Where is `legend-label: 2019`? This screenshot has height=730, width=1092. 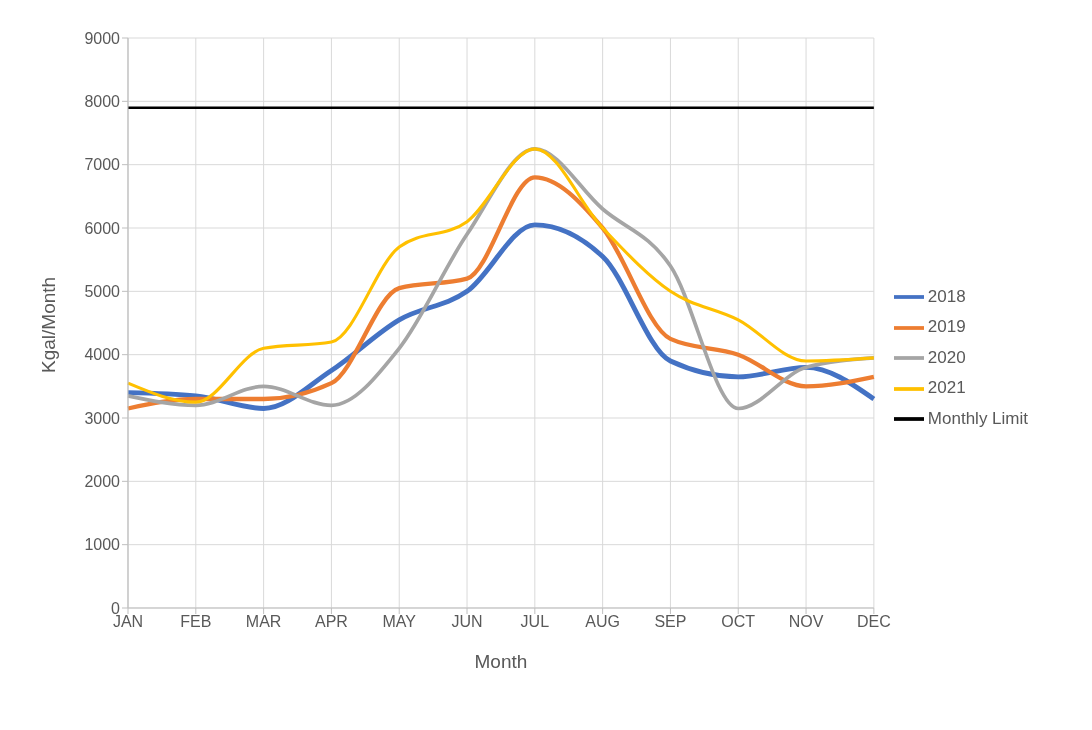 legend-label: 2019 is located at coordinates (946, 327).